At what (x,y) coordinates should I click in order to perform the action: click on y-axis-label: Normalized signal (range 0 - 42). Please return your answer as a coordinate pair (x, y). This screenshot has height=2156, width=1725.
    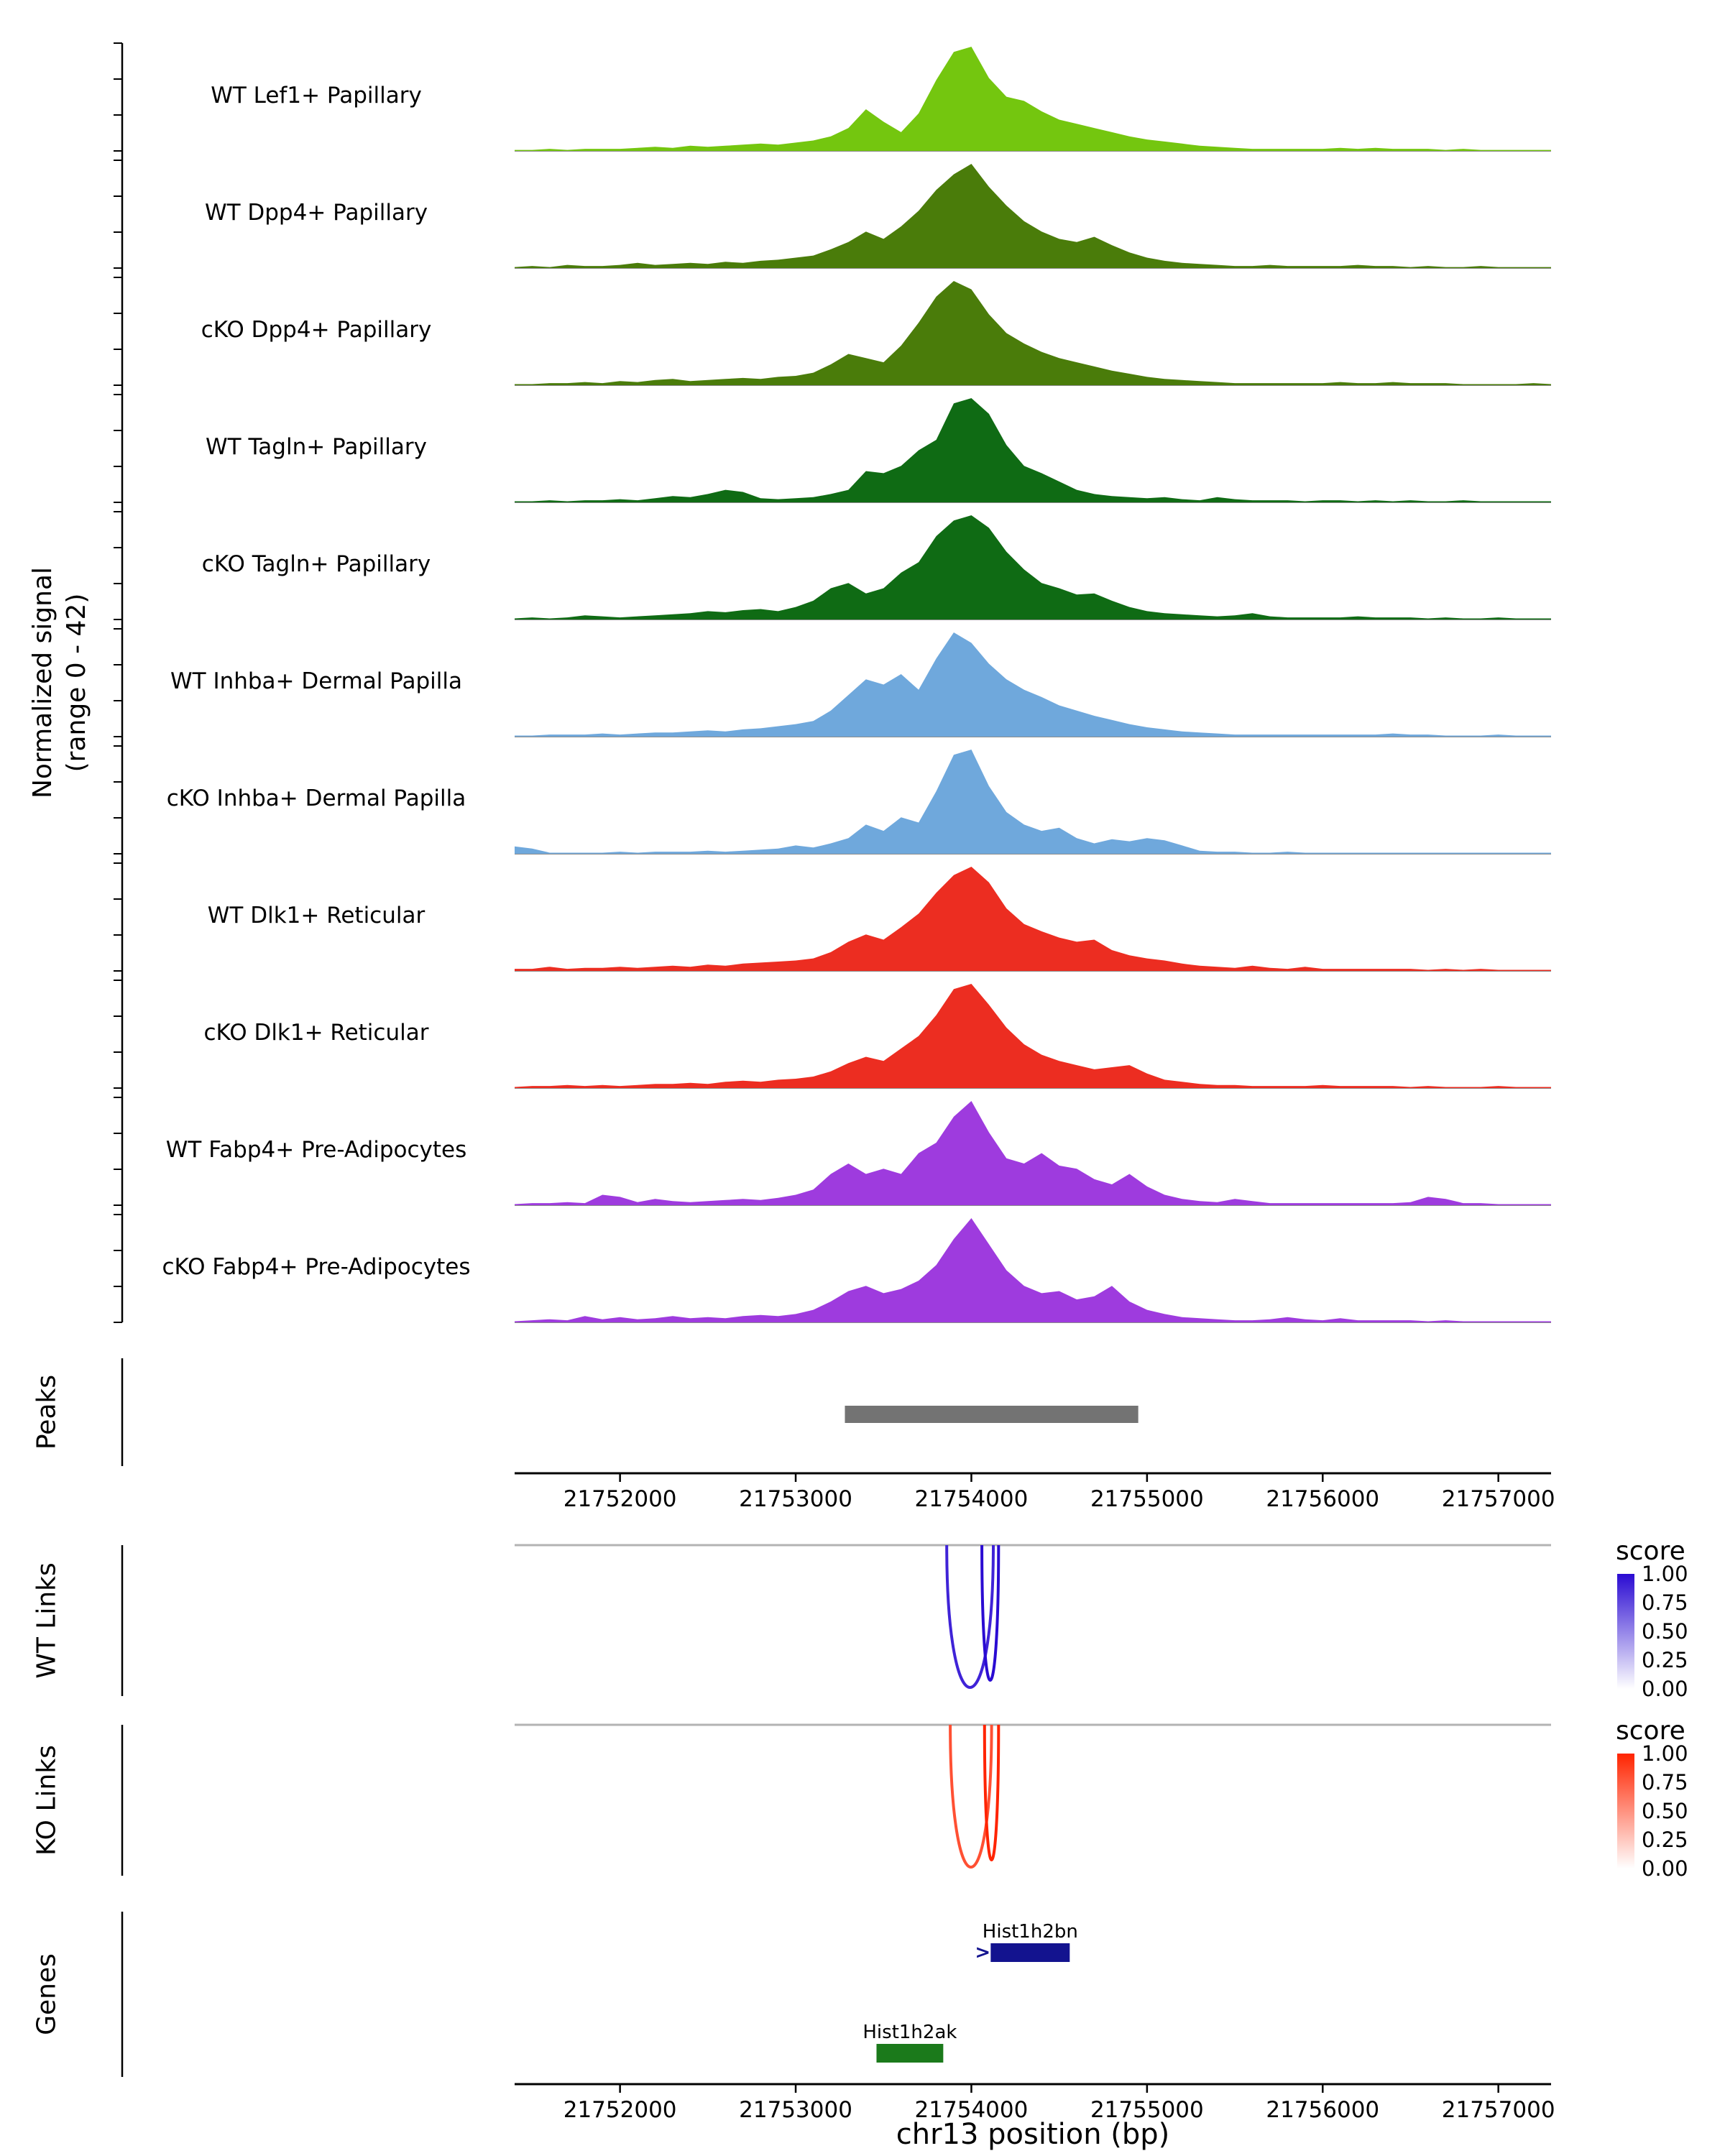
    Looking at the image, I should click on (59, 683).